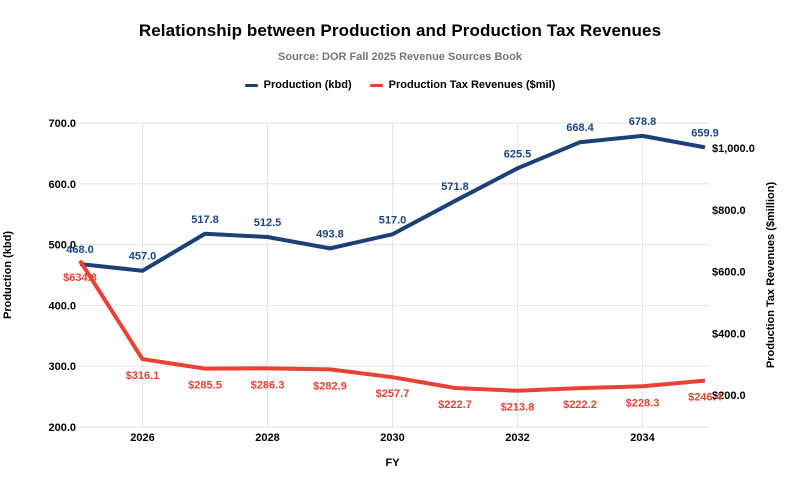  I want to click on tax-revenues-data-label: $257.7, so click(393, 394).